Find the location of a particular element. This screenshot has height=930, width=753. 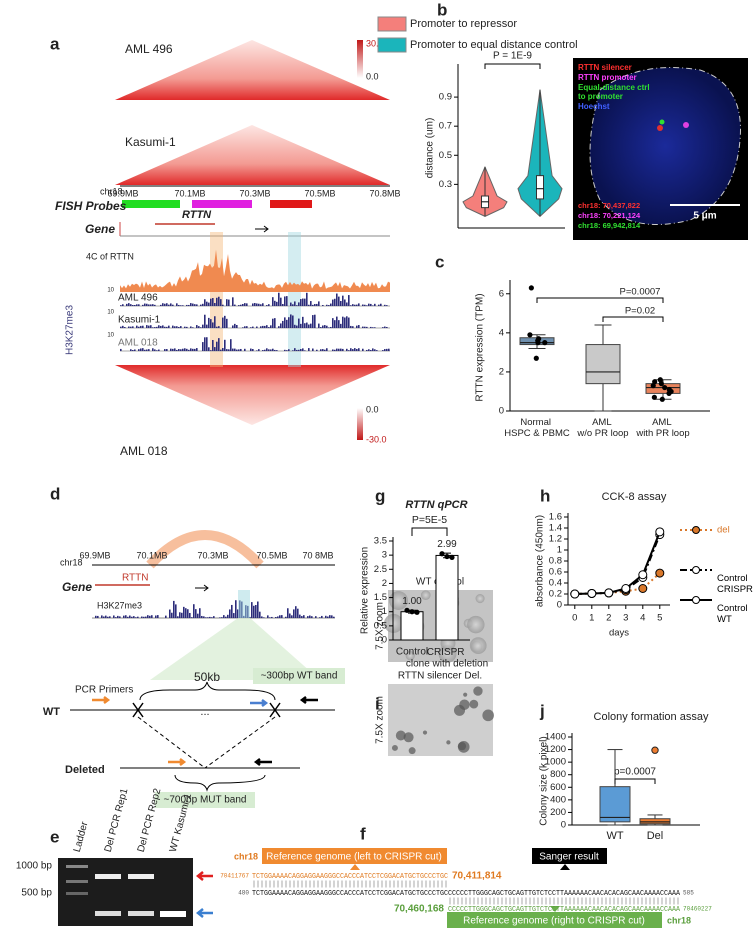

coordinate-label: 70.5MB is located at coordinates (271, 555).